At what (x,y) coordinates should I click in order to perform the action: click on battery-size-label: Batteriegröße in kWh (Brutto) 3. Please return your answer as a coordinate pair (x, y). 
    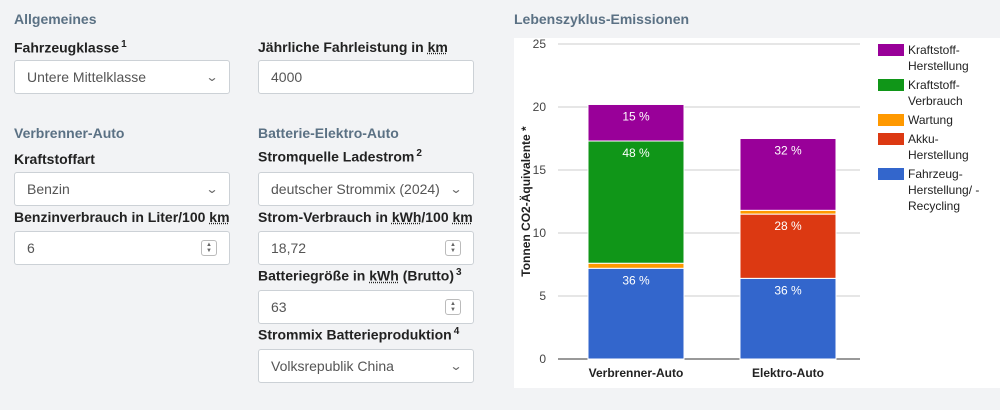
    Looking at the image, I should click on (360, 275).